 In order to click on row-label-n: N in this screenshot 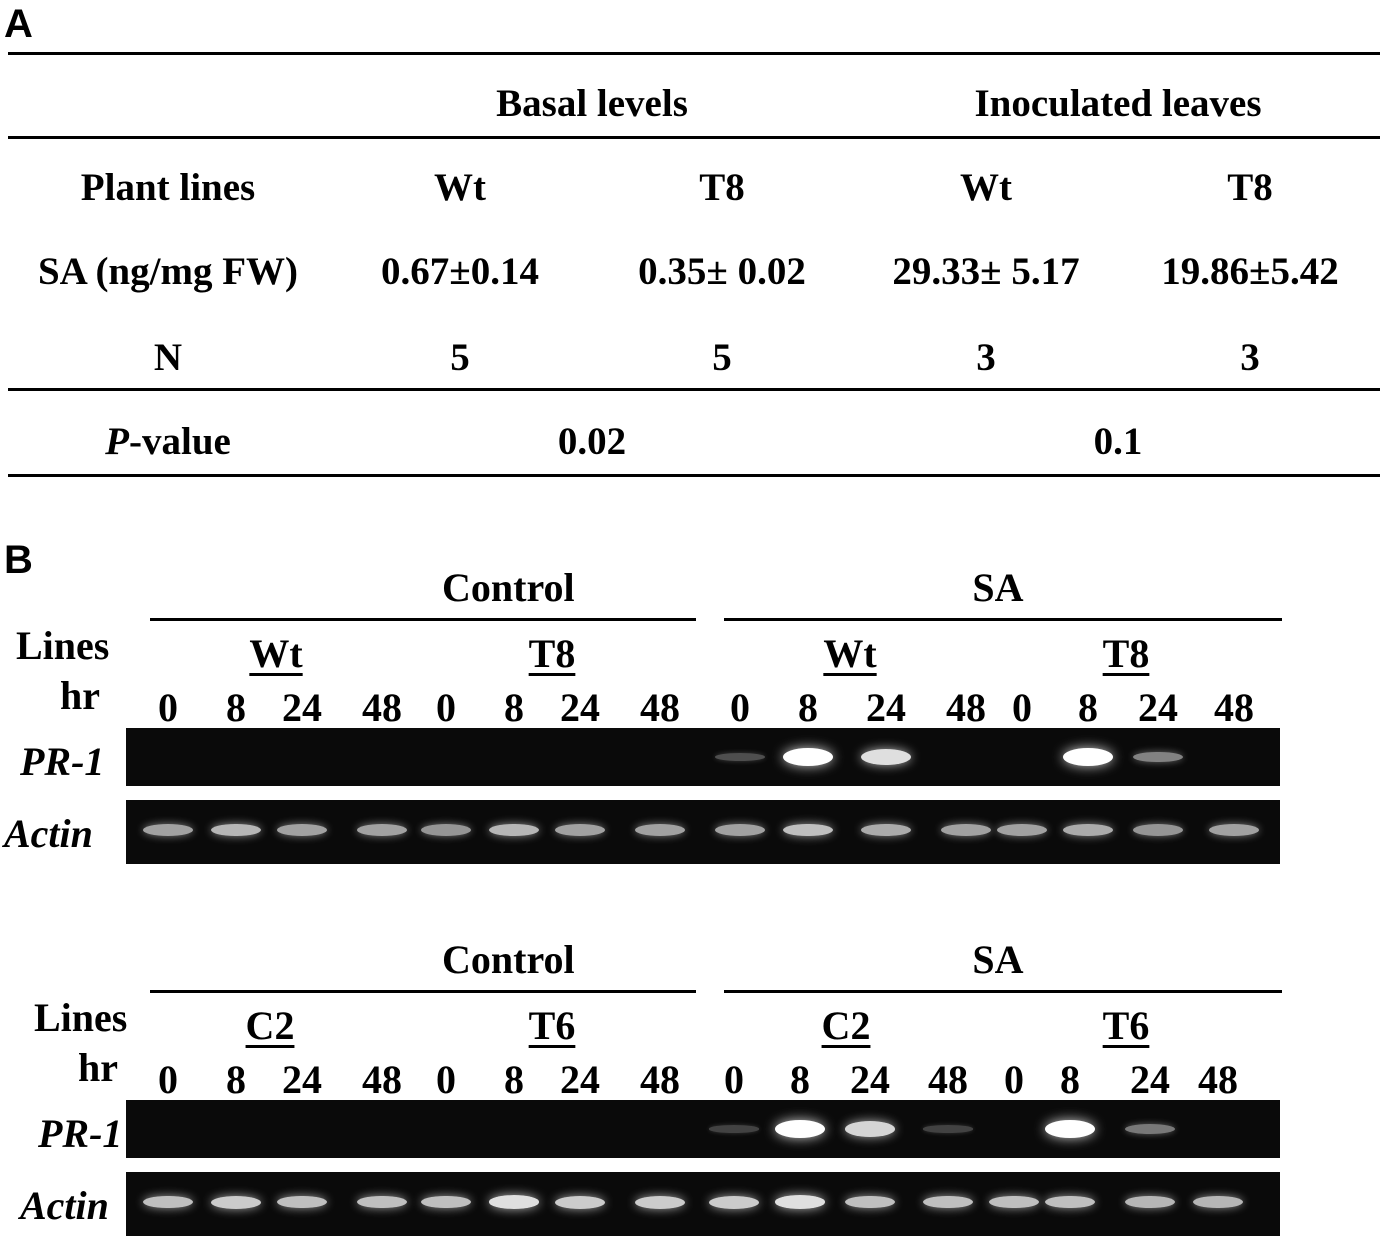, I will do `click(168, 357)`.